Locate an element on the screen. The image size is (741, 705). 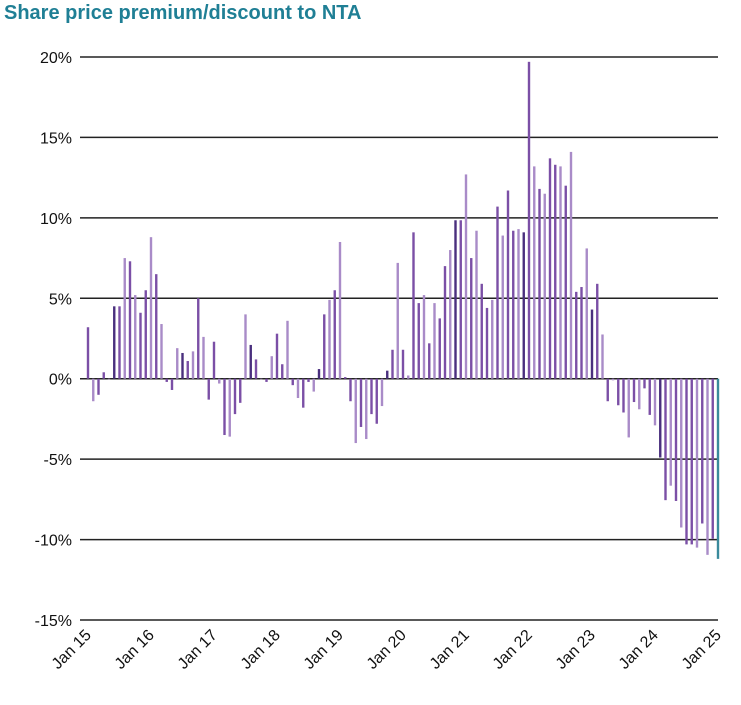
y-tick-label: -15% is located at coordinates (53, 621).